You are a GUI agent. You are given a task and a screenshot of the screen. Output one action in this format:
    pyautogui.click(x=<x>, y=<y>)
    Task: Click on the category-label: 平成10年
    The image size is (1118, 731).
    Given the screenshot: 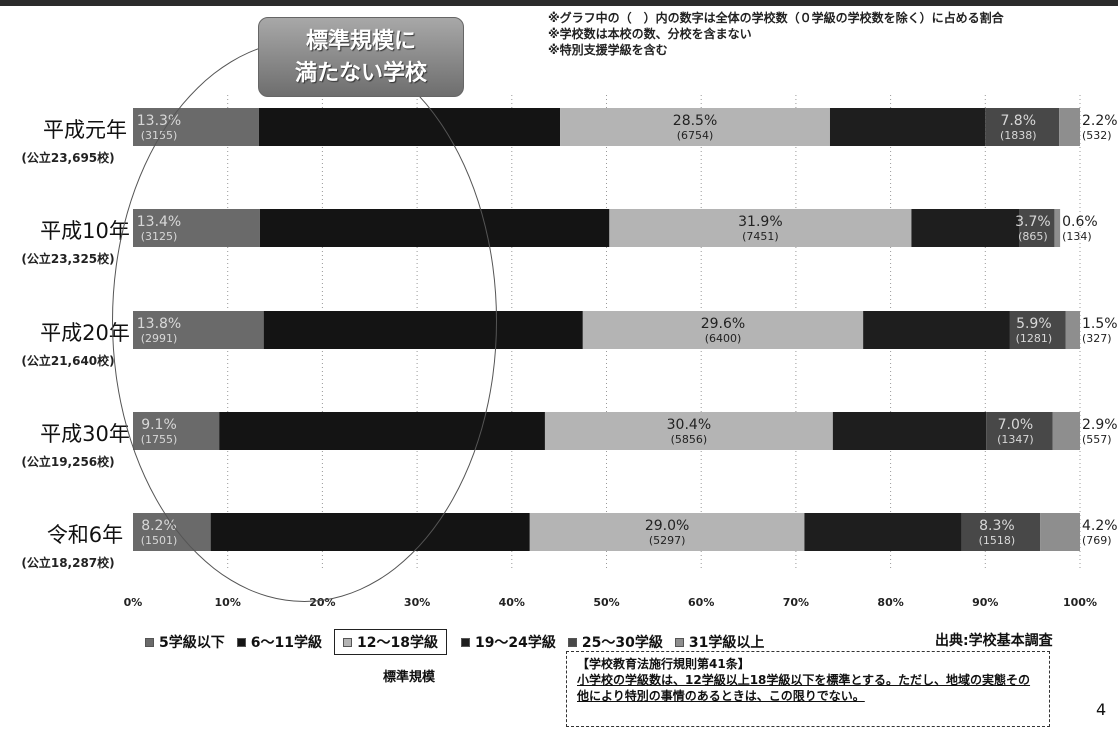 What is the action you would take?
    pyautogui.click(x=85, y=231)
    